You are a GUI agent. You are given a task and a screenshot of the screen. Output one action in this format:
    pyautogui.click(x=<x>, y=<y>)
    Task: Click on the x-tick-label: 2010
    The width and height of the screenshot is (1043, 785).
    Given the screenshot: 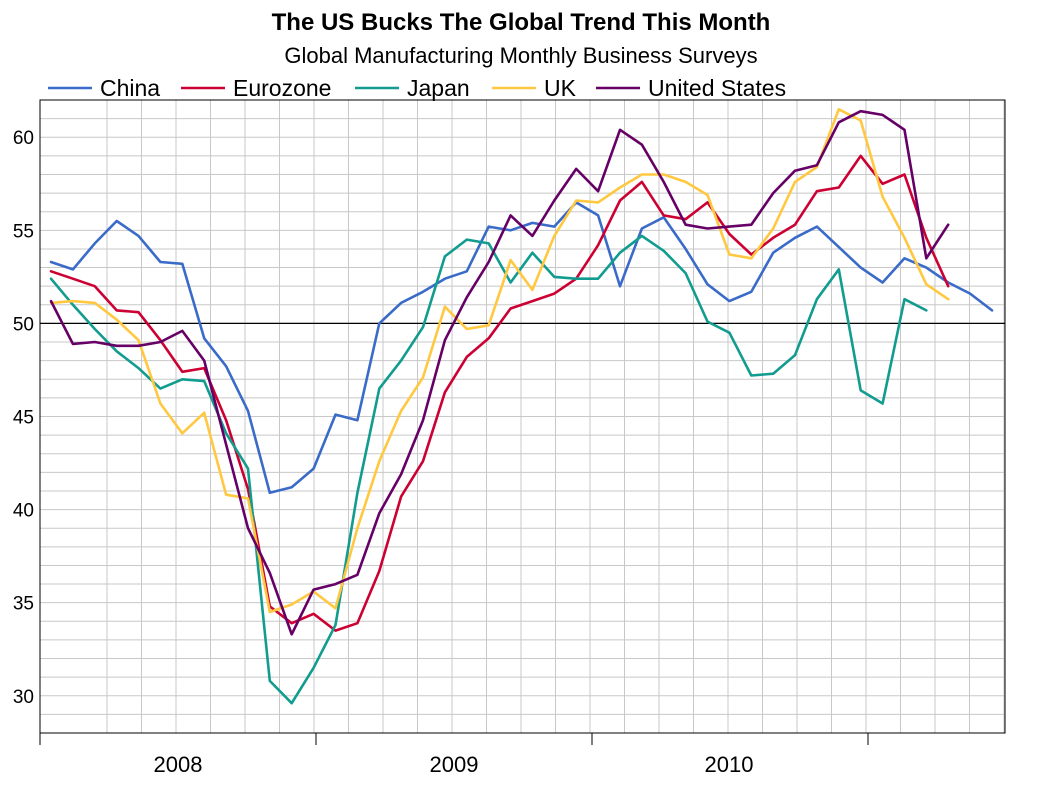 What is the action you would take?
    pyautogui.click(x=729, y=764)
    